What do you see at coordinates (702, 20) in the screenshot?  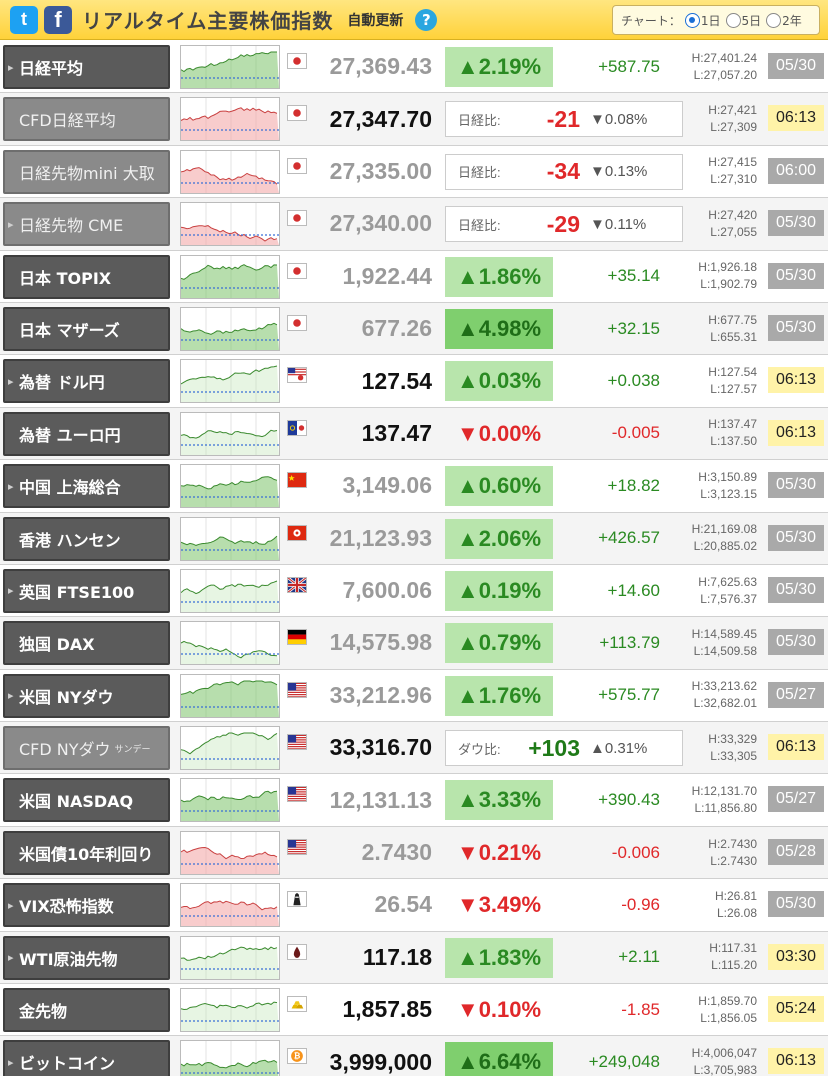 I see `chart-period-1d-radio: 1日` at bounding box center [702, 20].